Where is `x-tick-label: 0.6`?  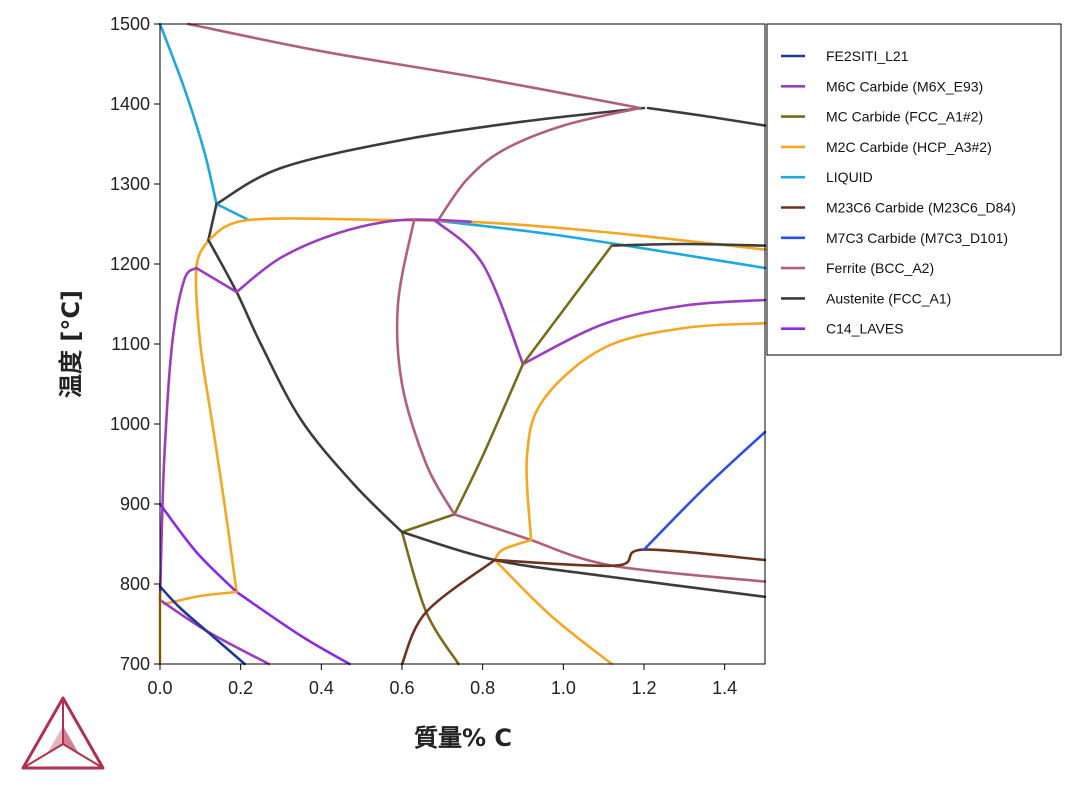
x-tick-label: 0.6 is located at coordinates (401, 688).